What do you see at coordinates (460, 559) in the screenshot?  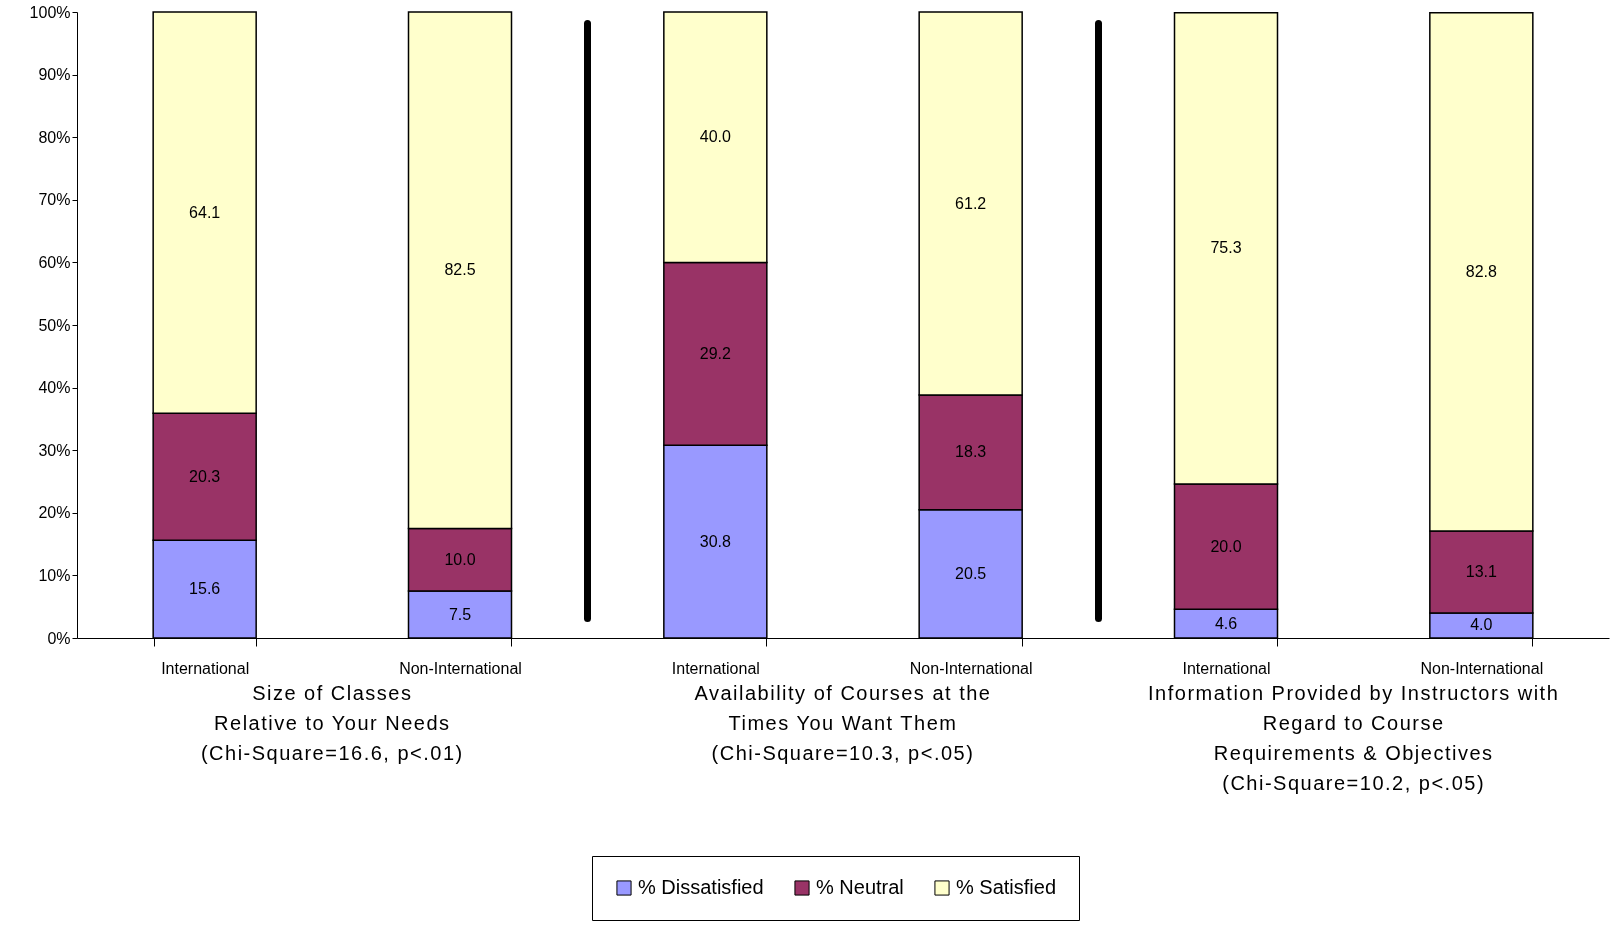 I see `data-label: 10.0` at bounding box center [460, 559].